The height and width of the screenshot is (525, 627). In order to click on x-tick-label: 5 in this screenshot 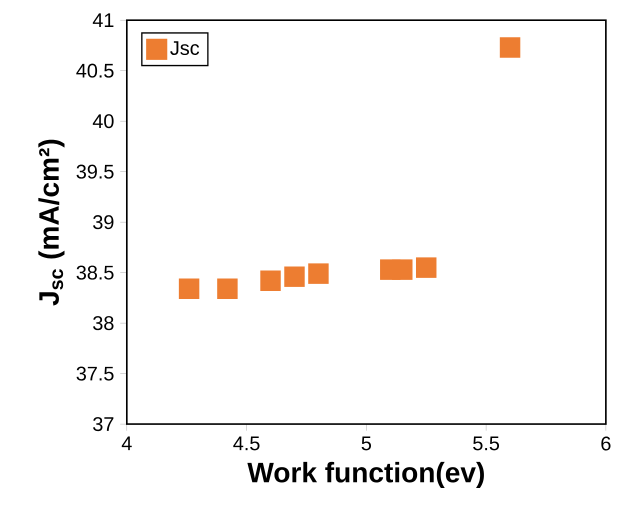, I will do `click(367, 443)`.